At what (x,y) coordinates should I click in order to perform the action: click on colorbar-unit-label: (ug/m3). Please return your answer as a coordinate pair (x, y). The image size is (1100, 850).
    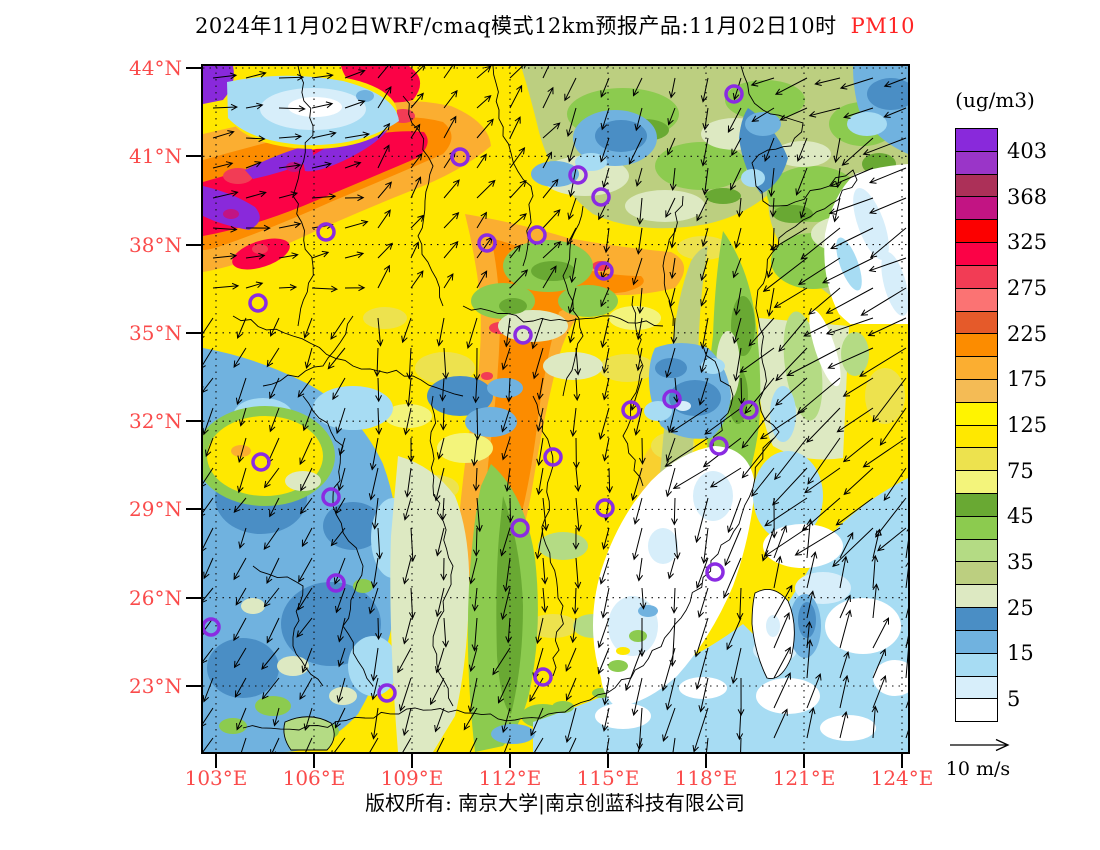
    Looking at the image, I should click on (995, 100).